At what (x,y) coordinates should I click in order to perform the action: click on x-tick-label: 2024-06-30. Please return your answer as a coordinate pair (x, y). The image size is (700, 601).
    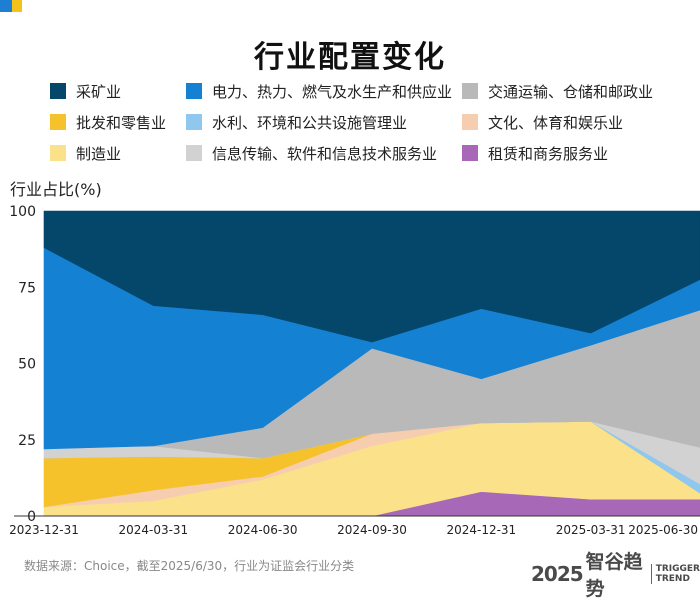
    Looking at the image, I should click on (263, 530).